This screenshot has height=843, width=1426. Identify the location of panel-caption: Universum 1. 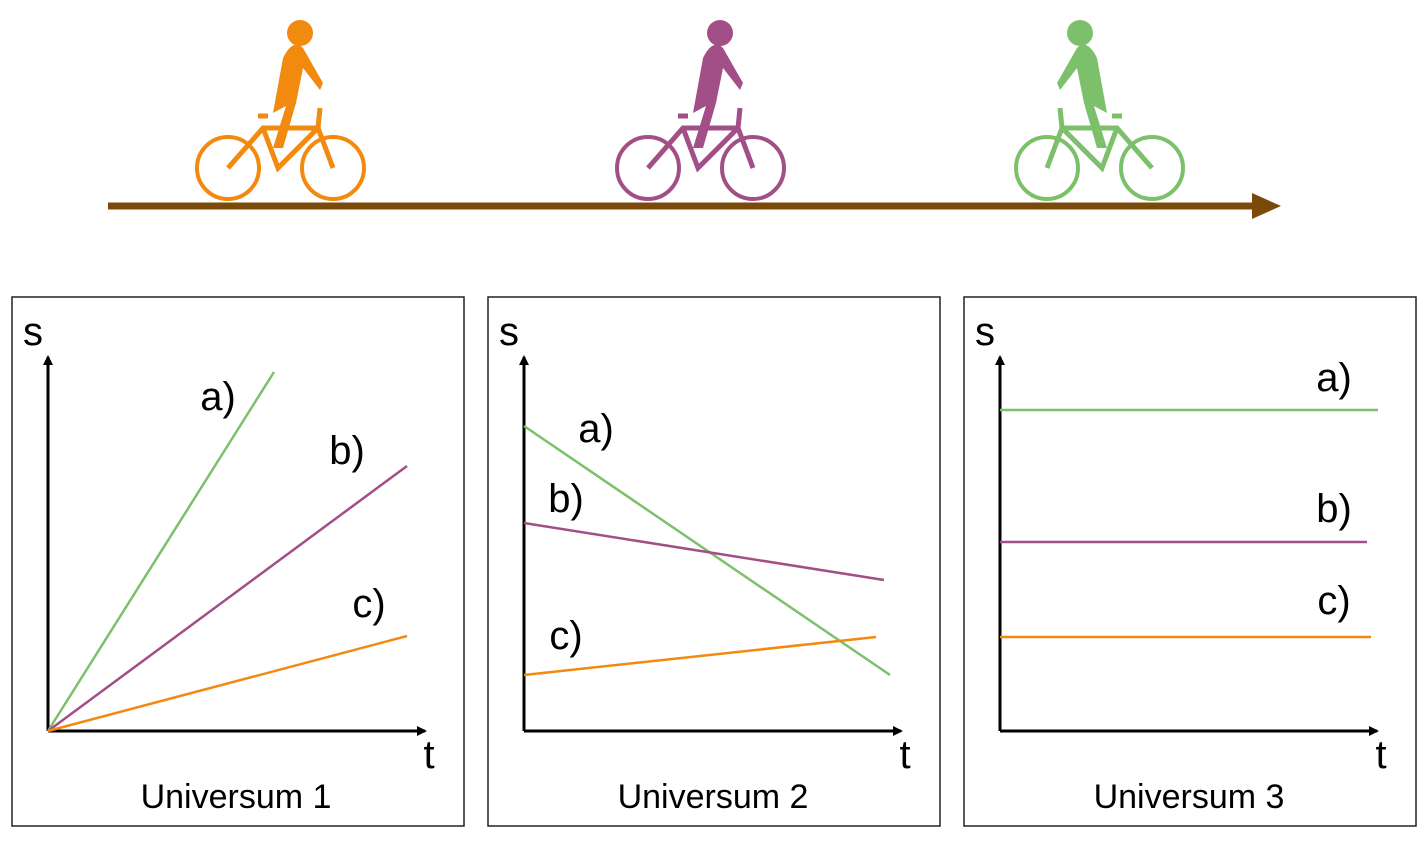
(236, 797).